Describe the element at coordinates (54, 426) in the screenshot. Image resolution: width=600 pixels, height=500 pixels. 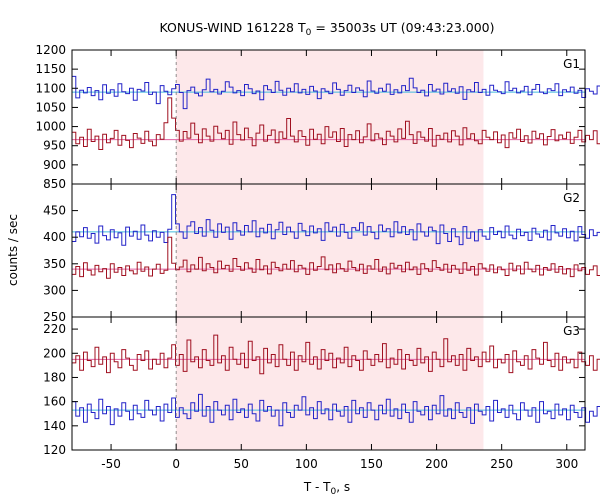
I see `y-tick-label: 140` at that location.